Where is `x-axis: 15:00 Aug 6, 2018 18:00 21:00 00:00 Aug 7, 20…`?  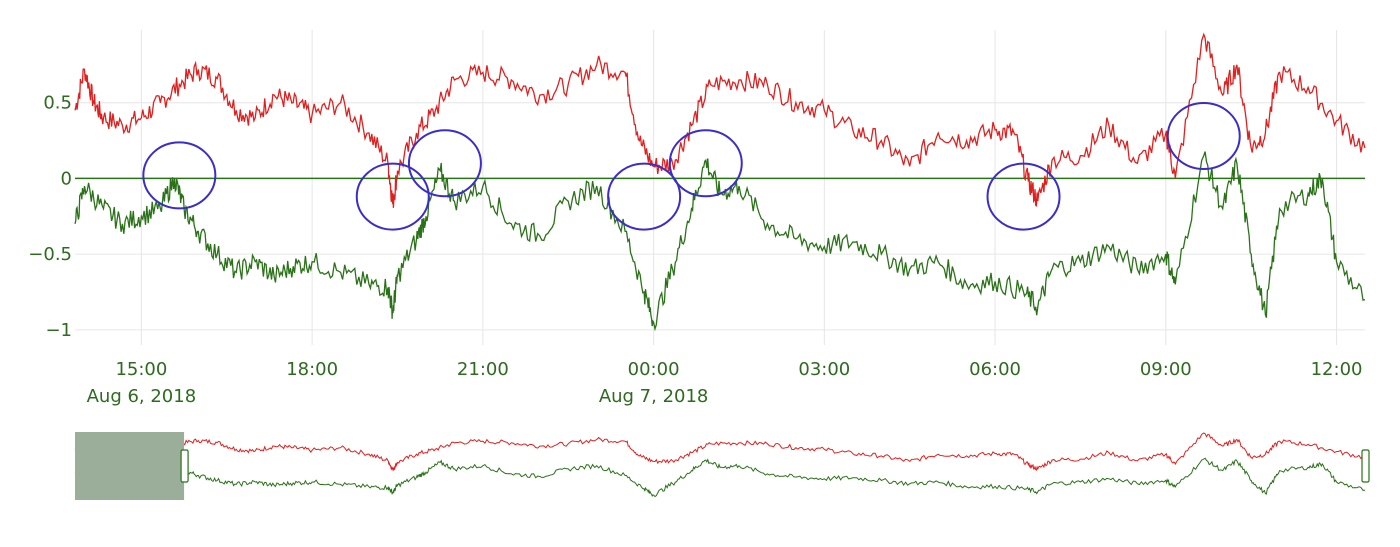 x-axis: 15:00 Aug 6, 2018 18:00 21:00 00:00 Aug 7, 20… is located at coordinates (725, 383).